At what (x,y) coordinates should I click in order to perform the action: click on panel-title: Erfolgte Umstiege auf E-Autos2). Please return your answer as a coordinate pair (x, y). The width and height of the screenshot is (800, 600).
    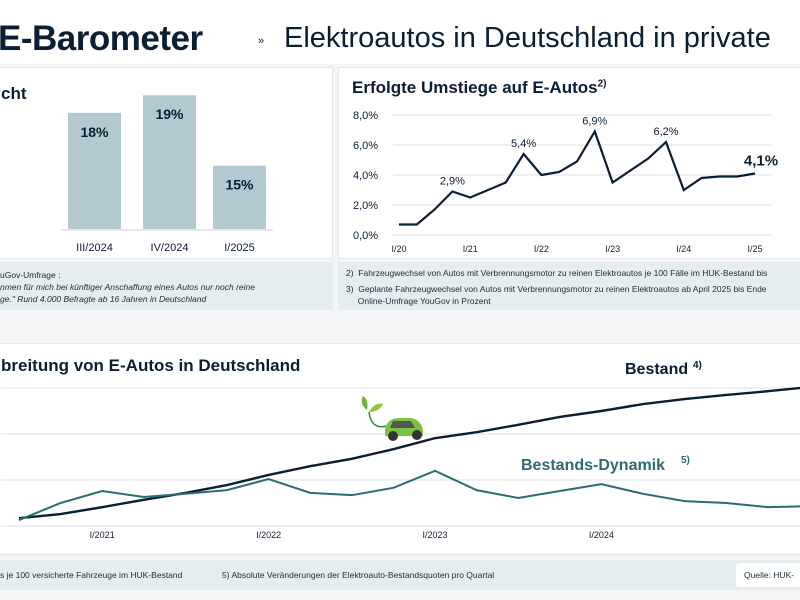
    Looking at the image, I should click on (479, 88).